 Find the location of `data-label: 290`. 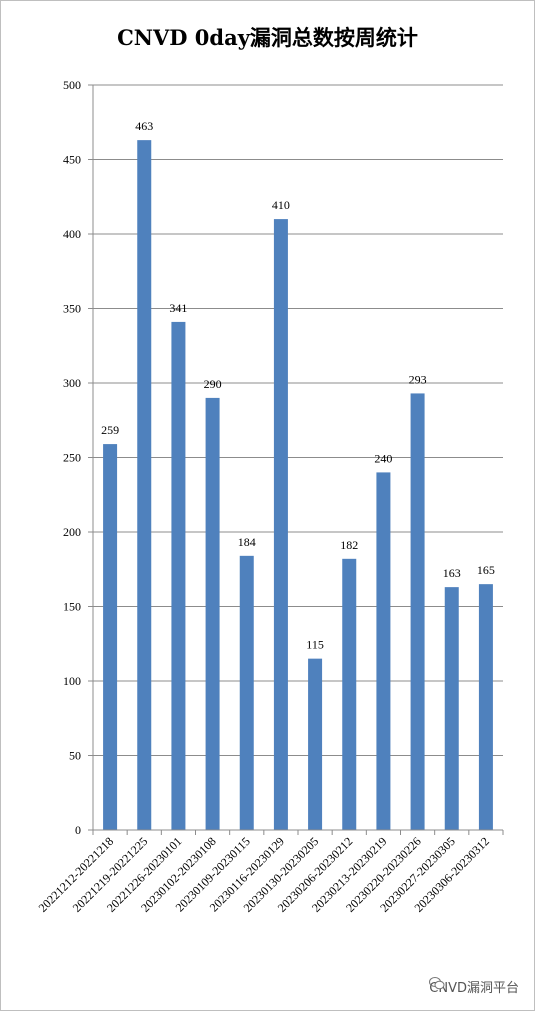

data-label: 290 is located at coordinates (213, 384).